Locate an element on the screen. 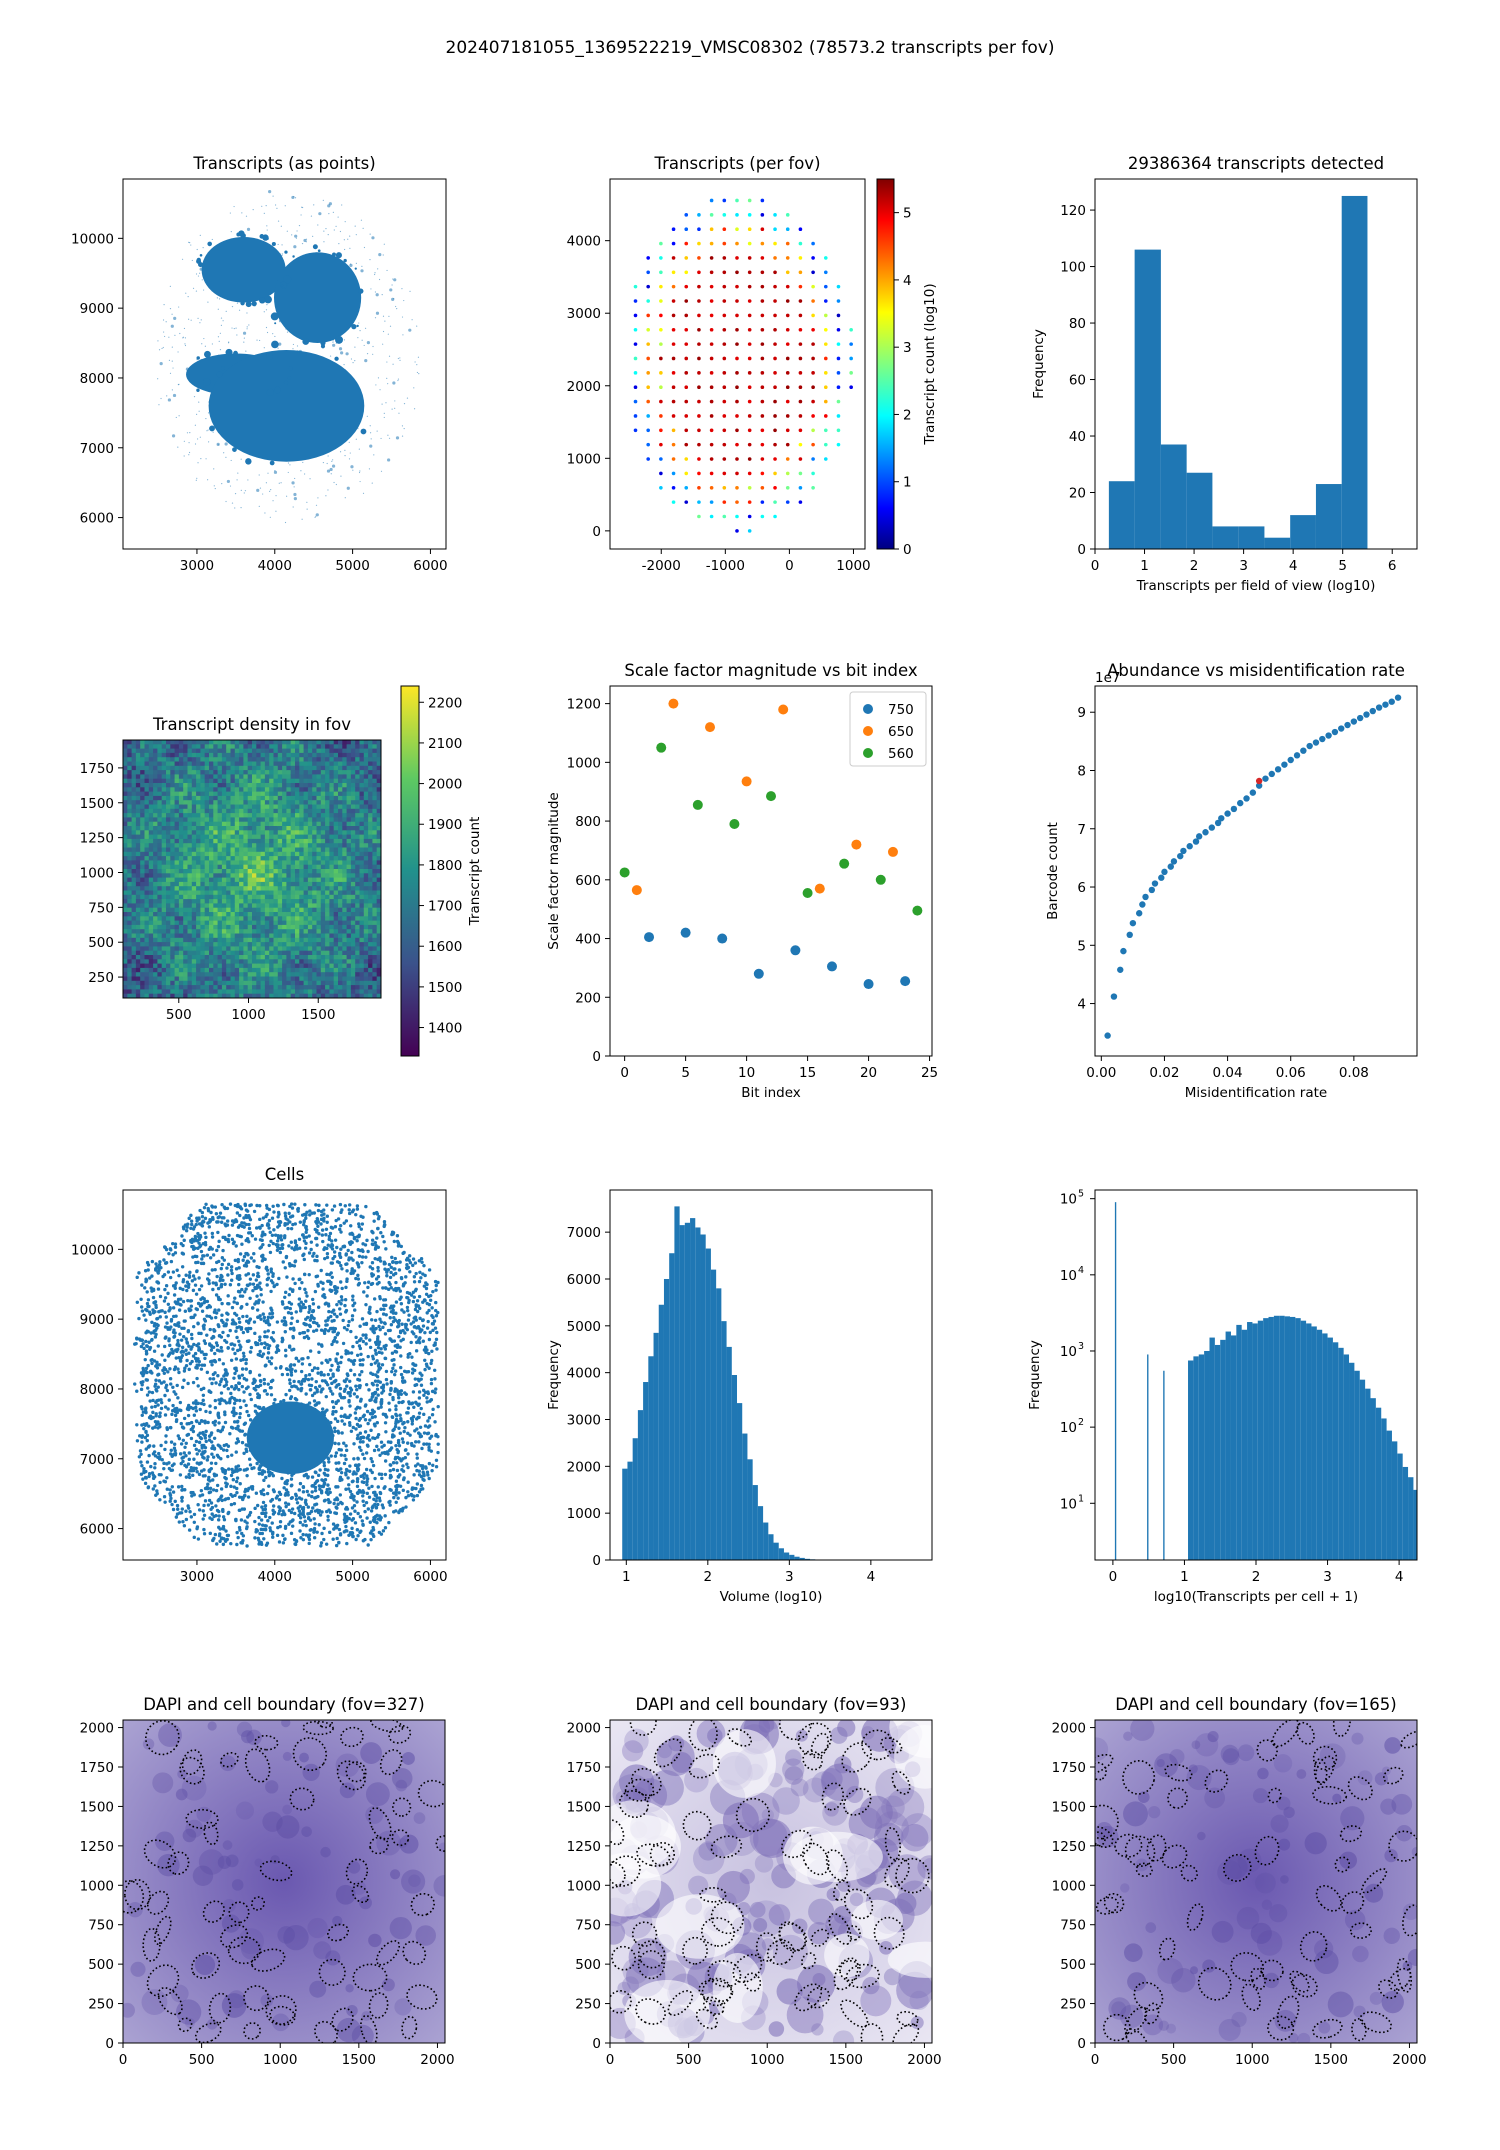 The width and height of the screenshot is (1500, 2150). y-tick-label: 60 is located at coordinates (1077, 381).